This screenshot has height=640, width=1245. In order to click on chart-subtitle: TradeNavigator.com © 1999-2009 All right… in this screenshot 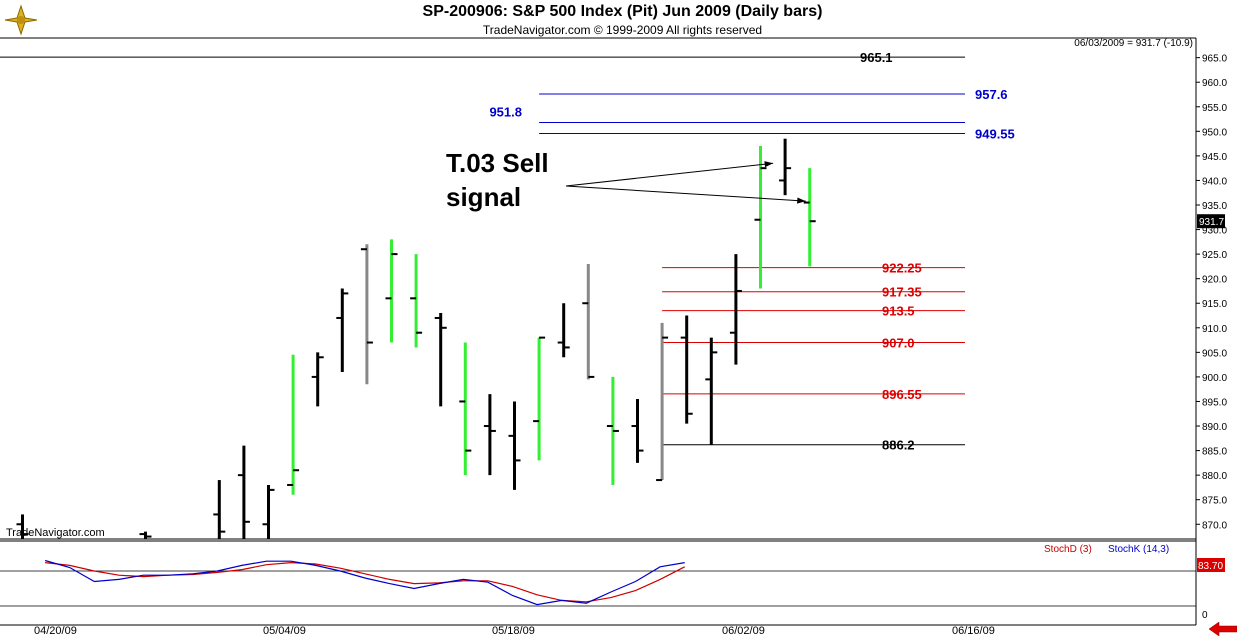, I will do `click(622, 30)`.